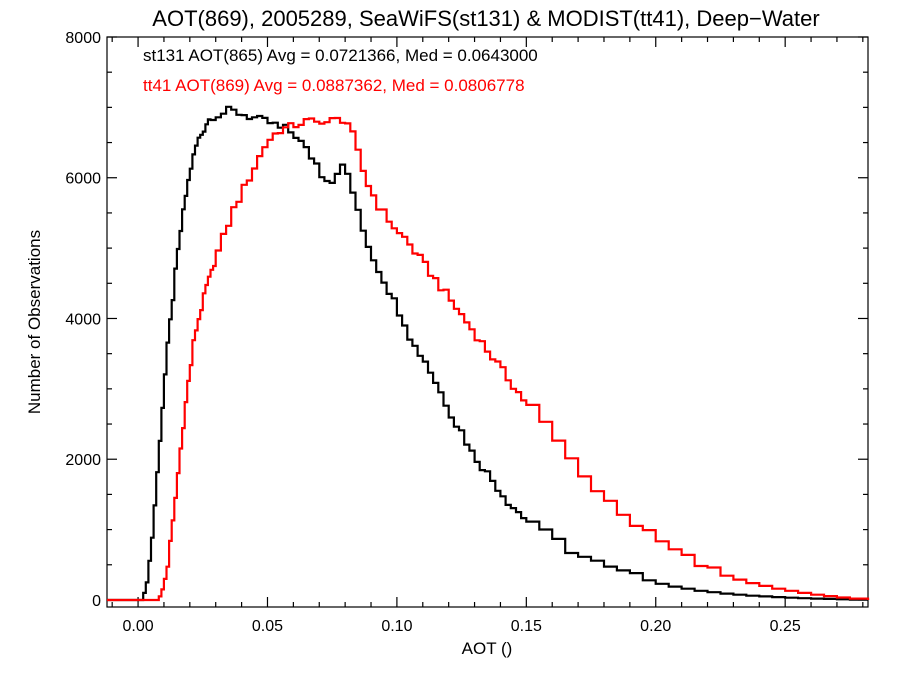  I want to click on y-tick-label: 6000, so click(83, 179).